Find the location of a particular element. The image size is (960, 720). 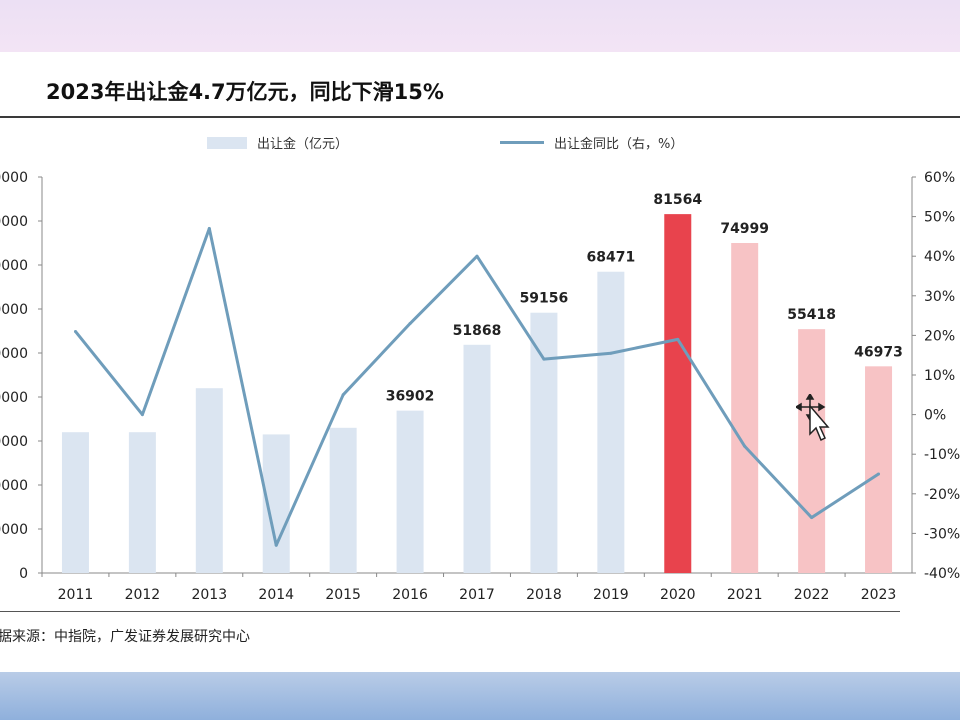

legend-item-line: 出让金同比（右，%） is located at coordinates (591, 142).